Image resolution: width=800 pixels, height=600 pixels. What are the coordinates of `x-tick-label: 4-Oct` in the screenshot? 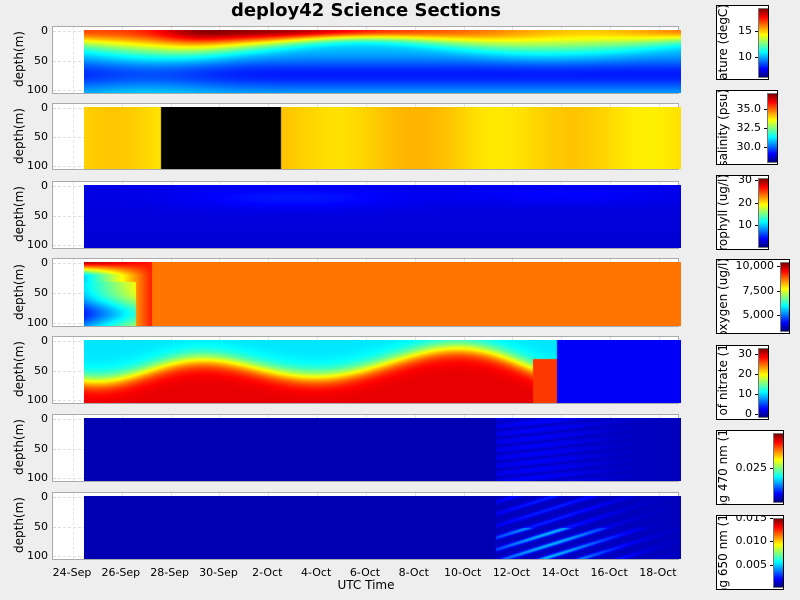 It's located at (316, 572).